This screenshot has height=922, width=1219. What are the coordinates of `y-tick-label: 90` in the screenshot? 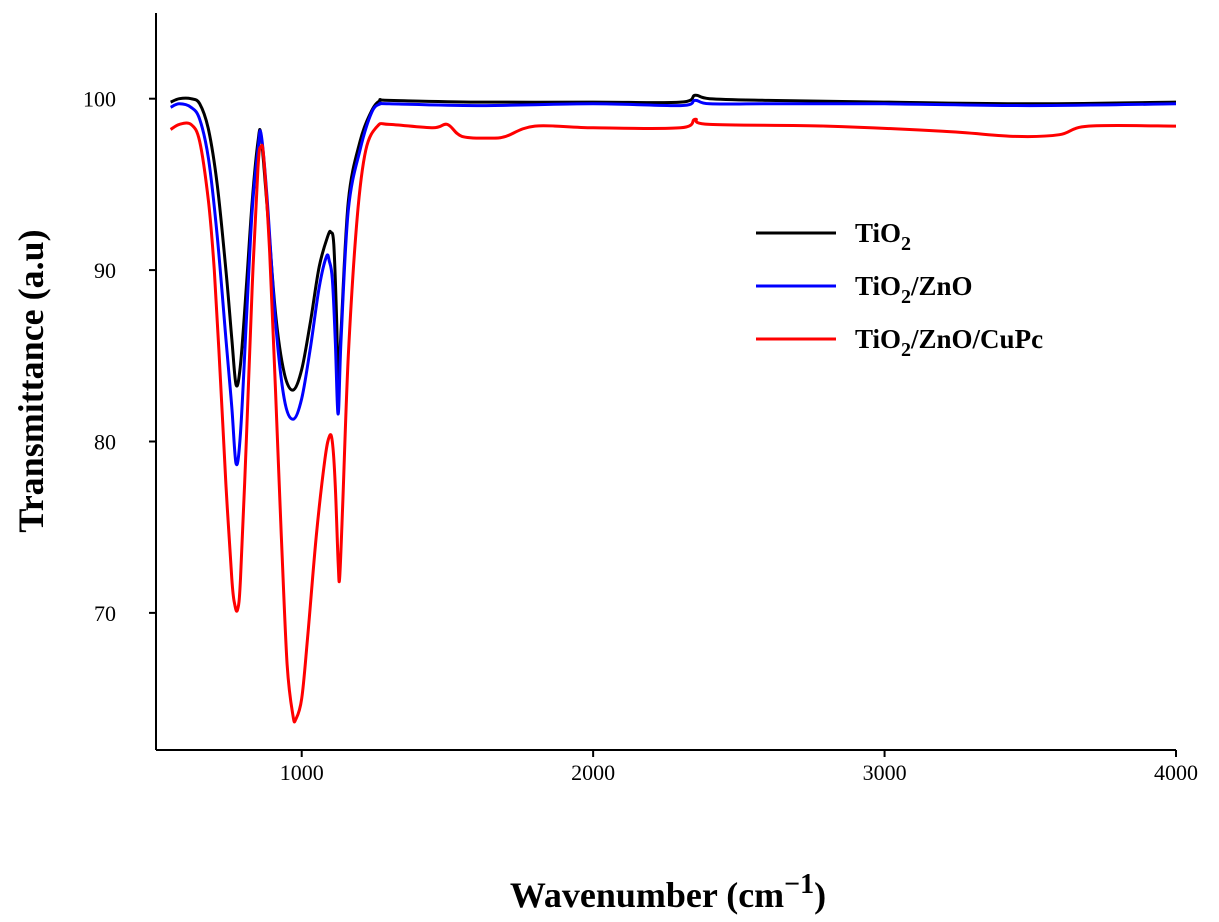 It's located at (105, 270).